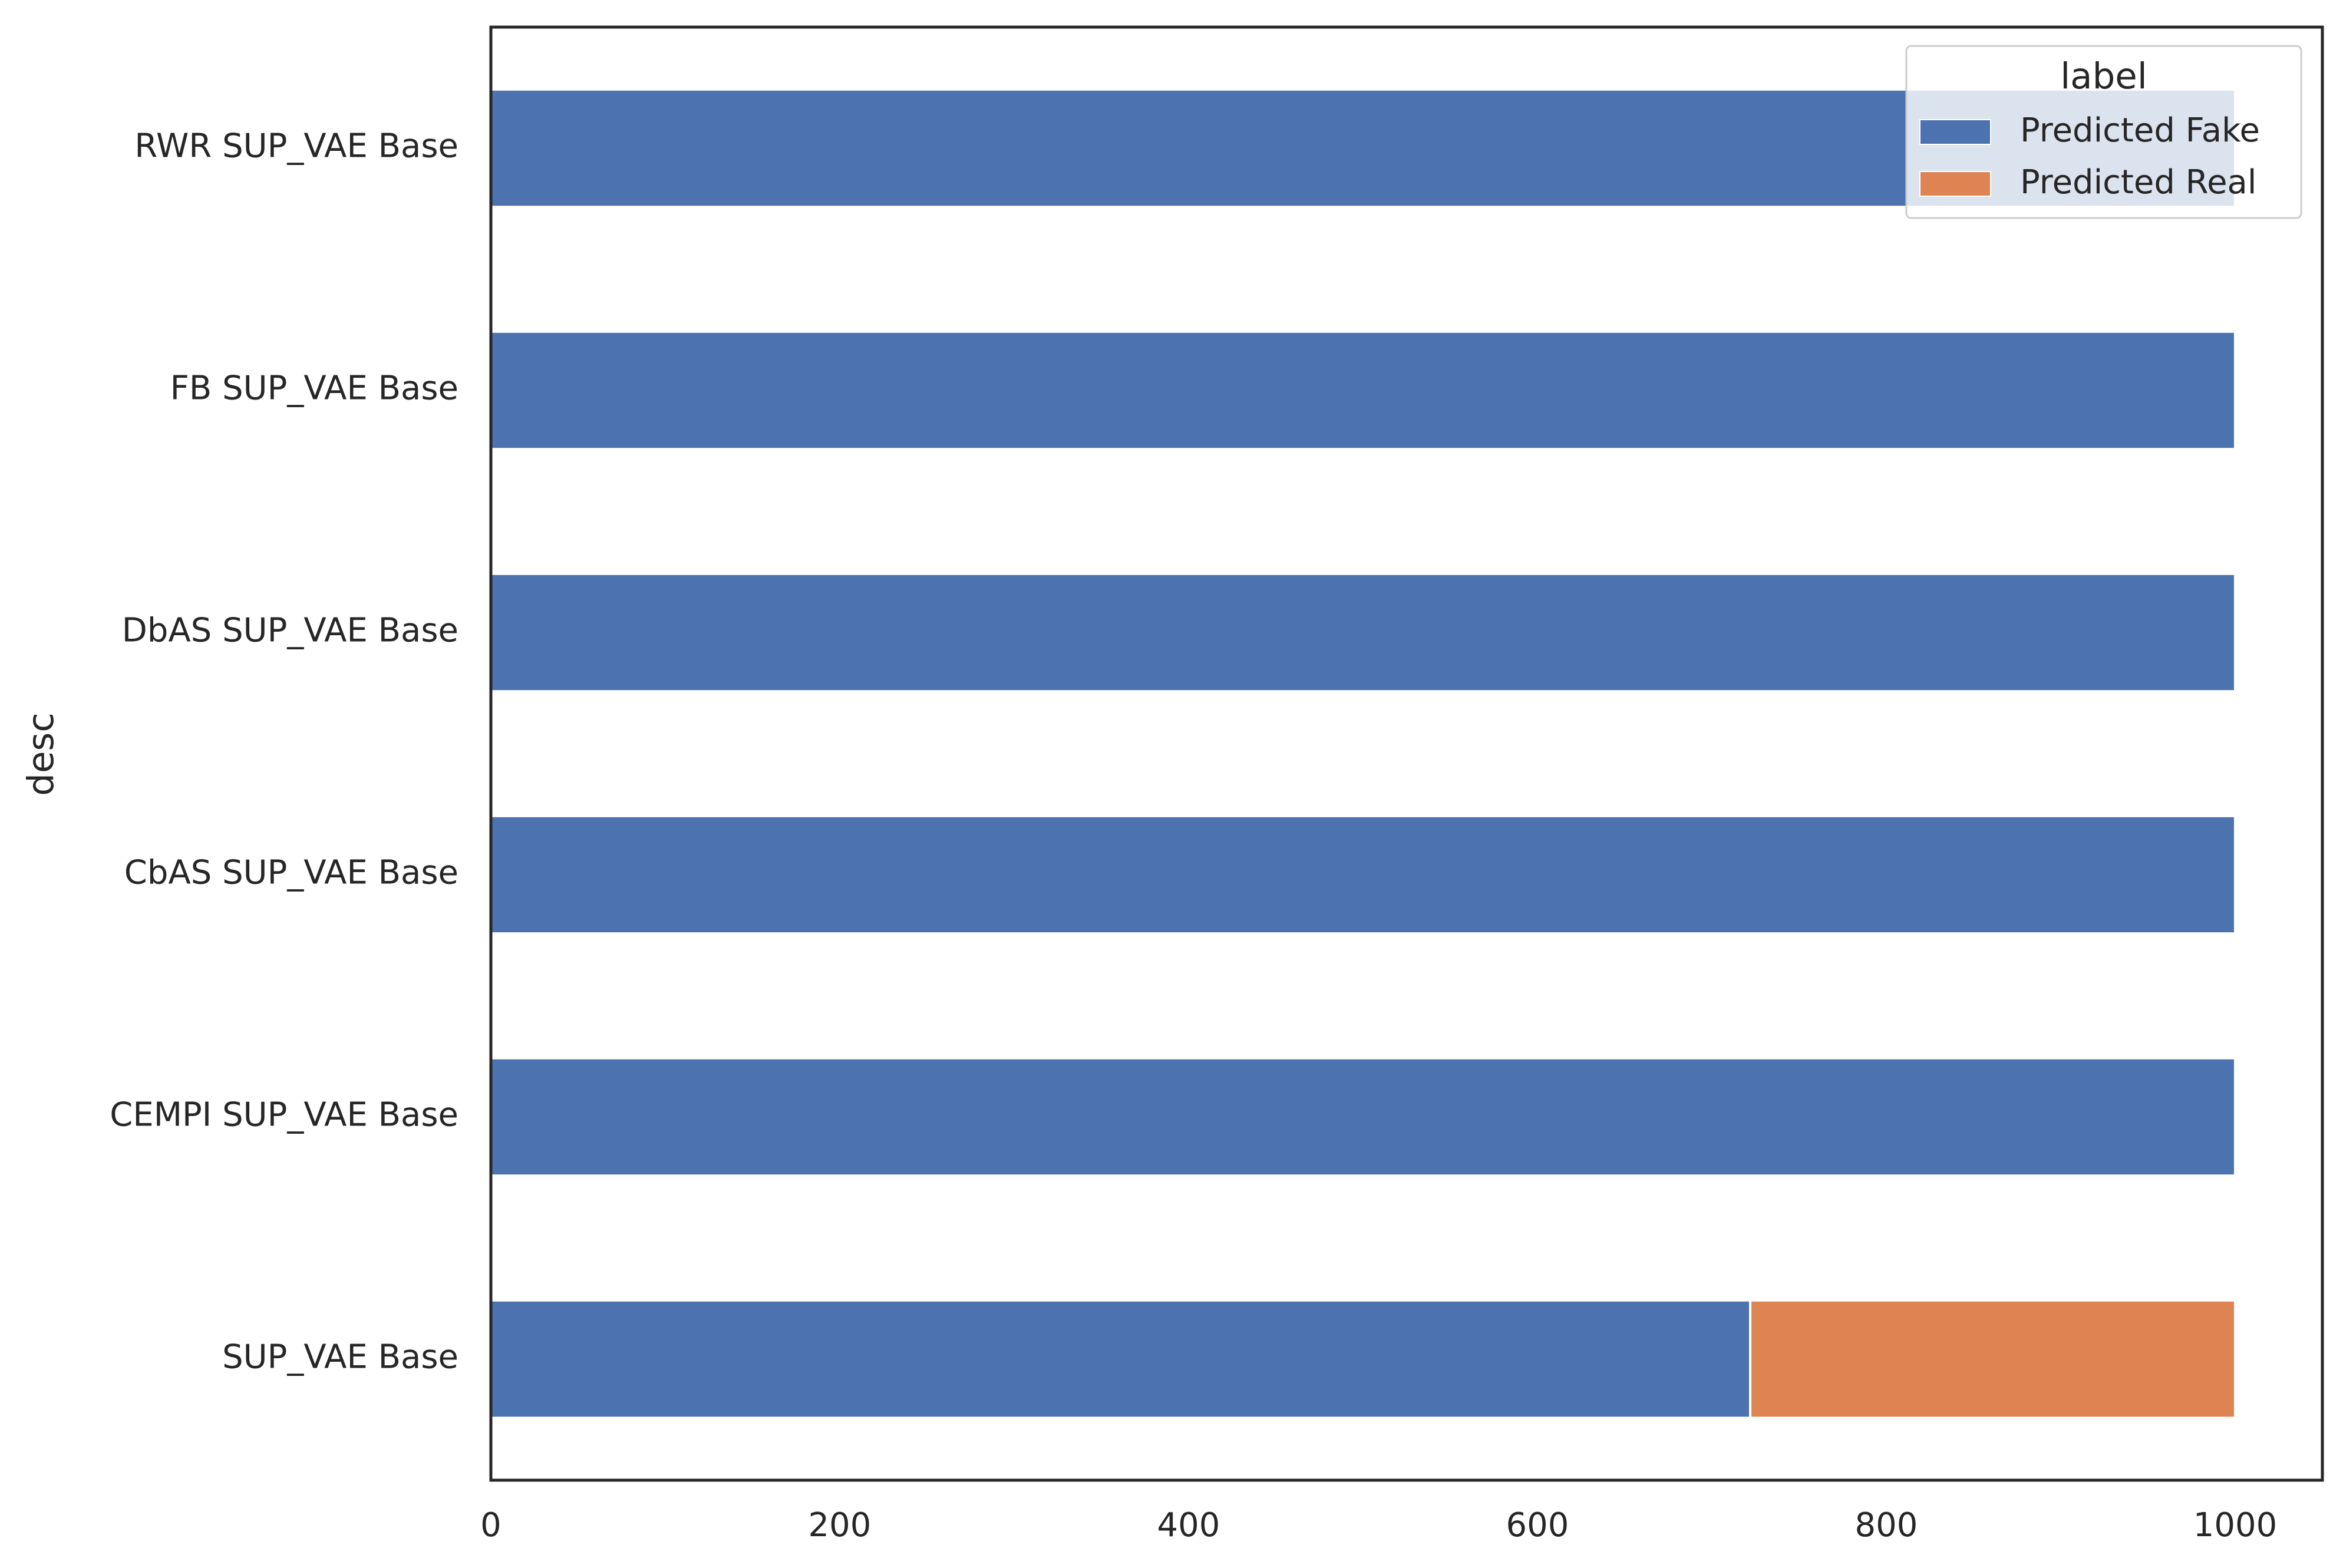 The height and width of the screenshot is (1568, 2343). Describe the element at coordinates (490, 1525) in the screenshot. I see `x-tick-label: 0` at that location.